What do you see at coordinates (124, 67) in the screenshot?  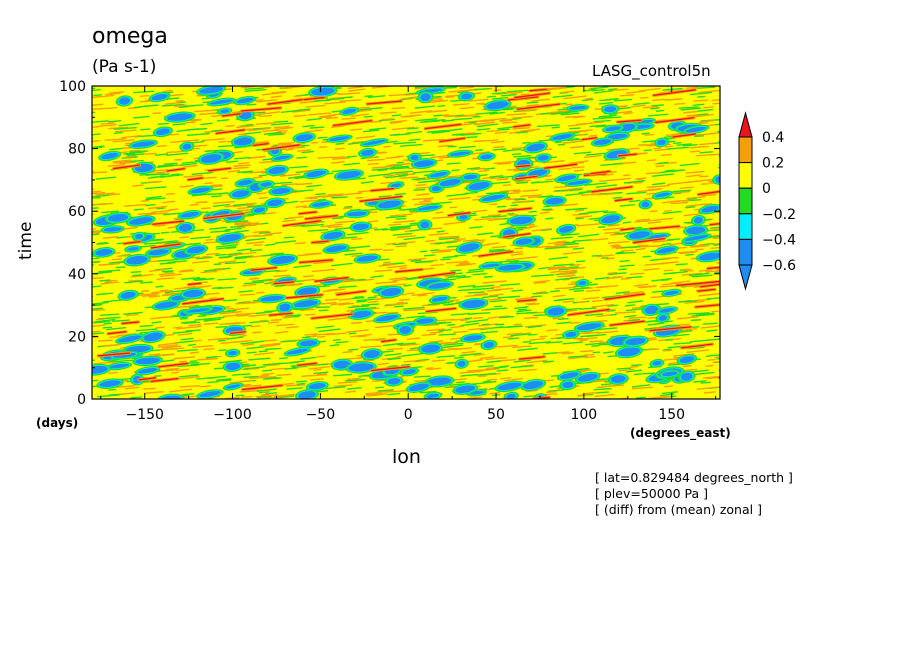 I see `chart-units: (Pa s-1)` at bounding box center [124, 67].